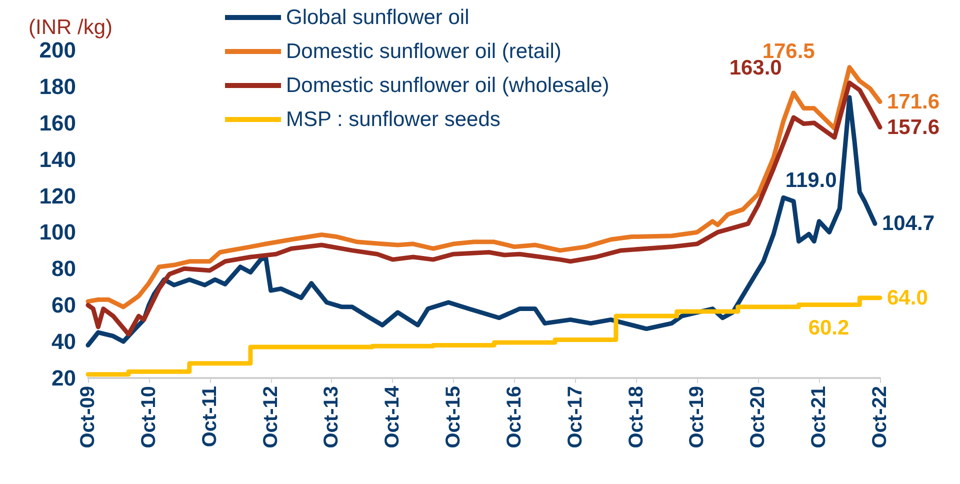  What do you see at coordinates (913, 127) in the screenshot?
I see `data-label: 157.6` at bounding box center [913, 127].